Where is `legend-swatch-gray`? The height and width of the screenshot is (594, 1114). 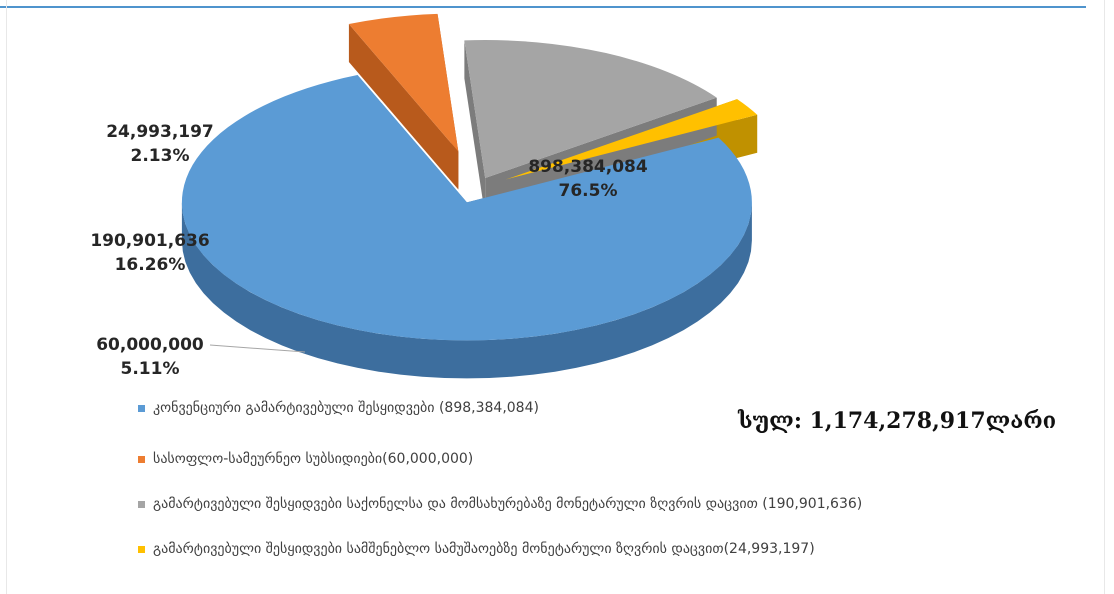 legend-swatch-gray is located at coordinates (141, 504).